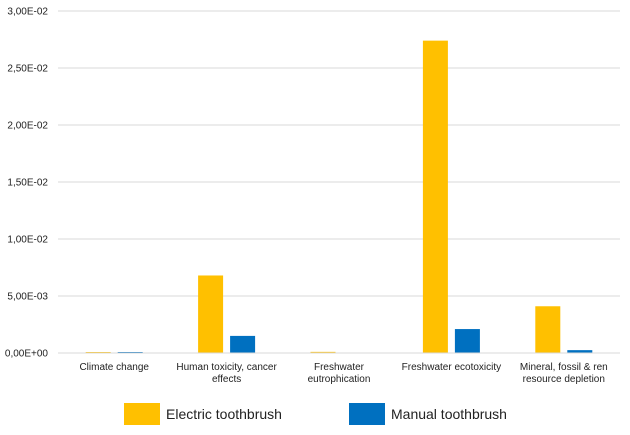 Image resolution: width=630 pixels, height=435 pixels. Describe the element at coordinates (114, 367) in the screenshot. I see `x-category-label: Climate change` at that location.